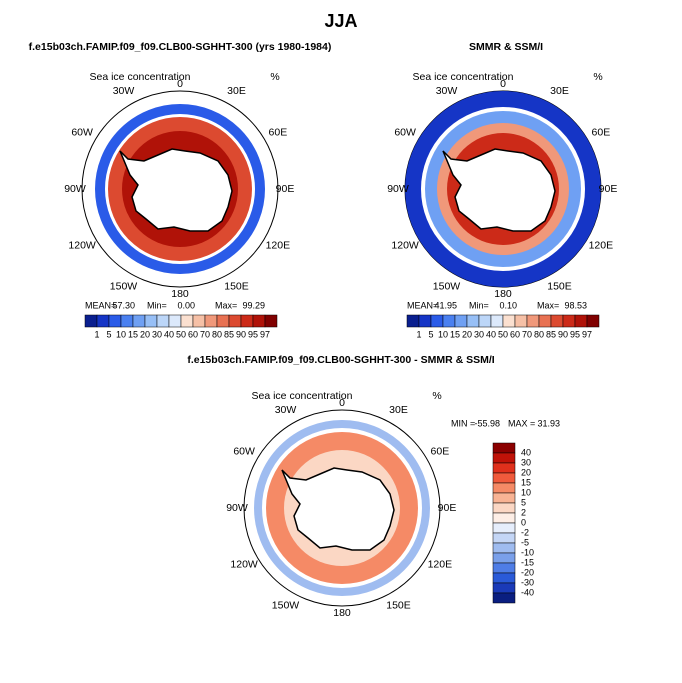  What do you see at coordinates (527, 562) in the screenshot?
I see `colorbar-label: -15` at bounding box center [527, 562].